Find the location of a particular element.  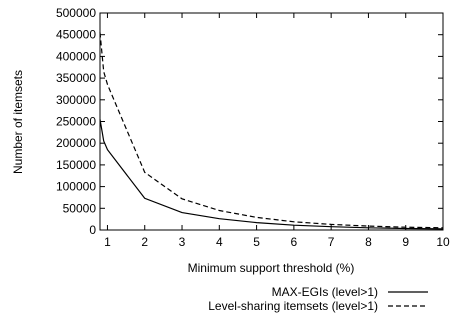

x-tick-label: 9 is located at coordinates (405, 242).